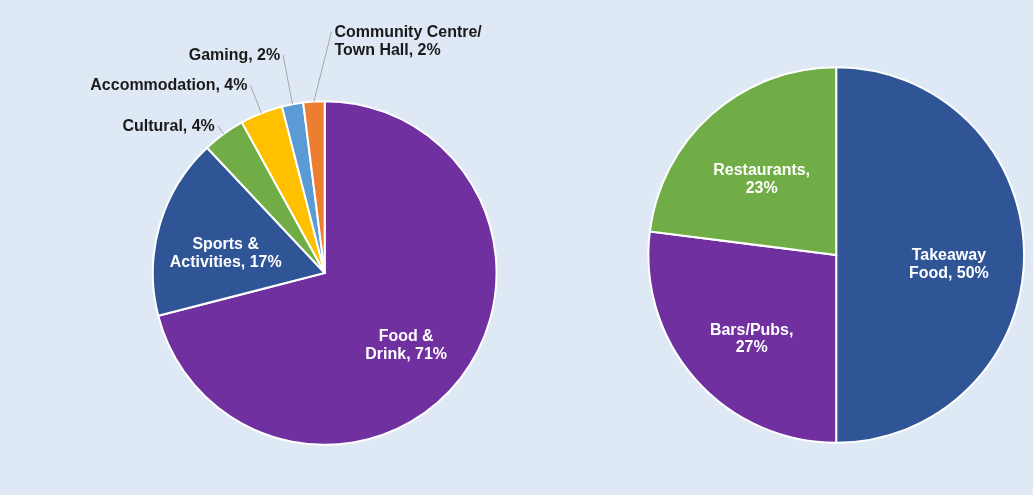 This screenshot has height=499, width=1033. I want to click on slice-label: Gaming, 2%, so click(234, 55).